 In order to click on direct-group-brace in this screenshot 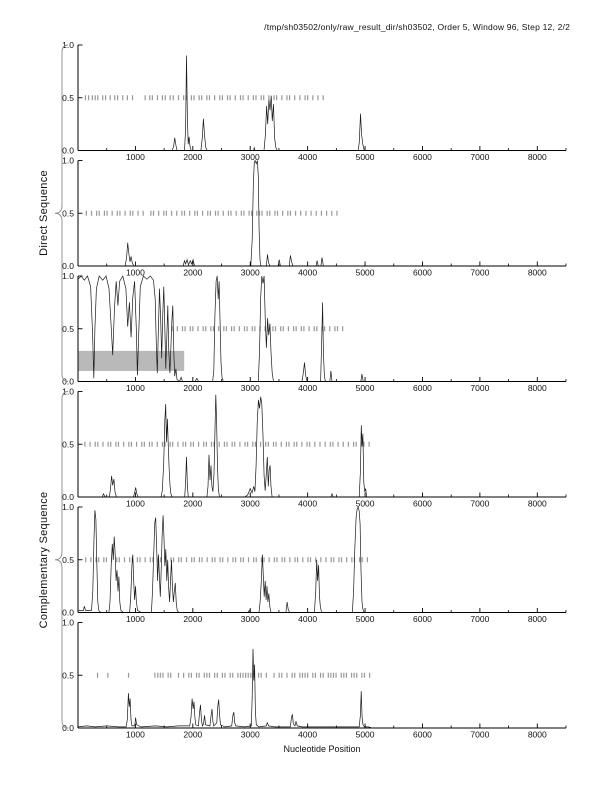, I will do `click(61, 213)`.